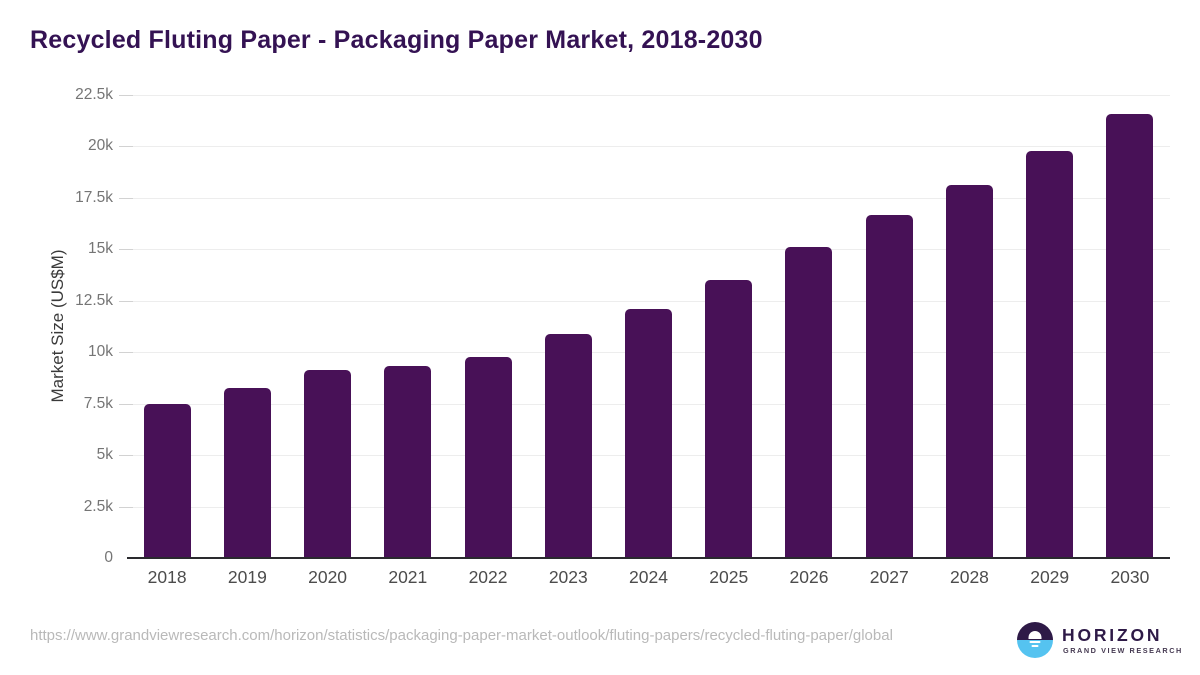  What do you see at coordinates (648, 558) in the screenshot?
I see `x-axis-line` at bounding box center [648, 558].